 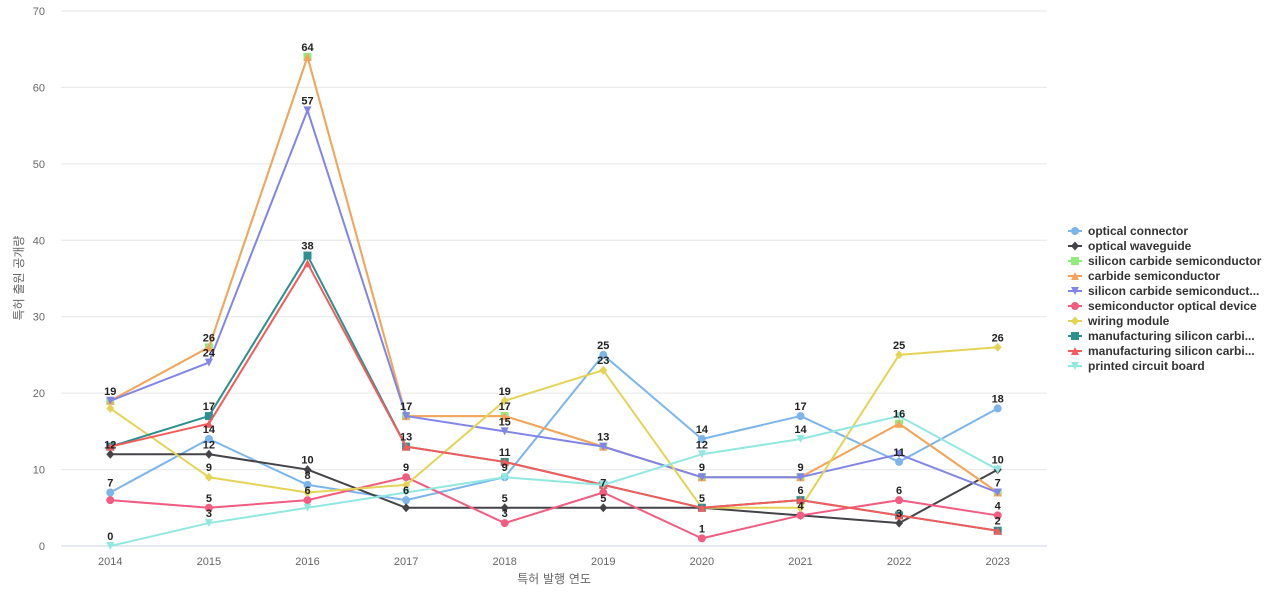 I want to click on legend-item: optical connector, so click(x=1128, y=231).